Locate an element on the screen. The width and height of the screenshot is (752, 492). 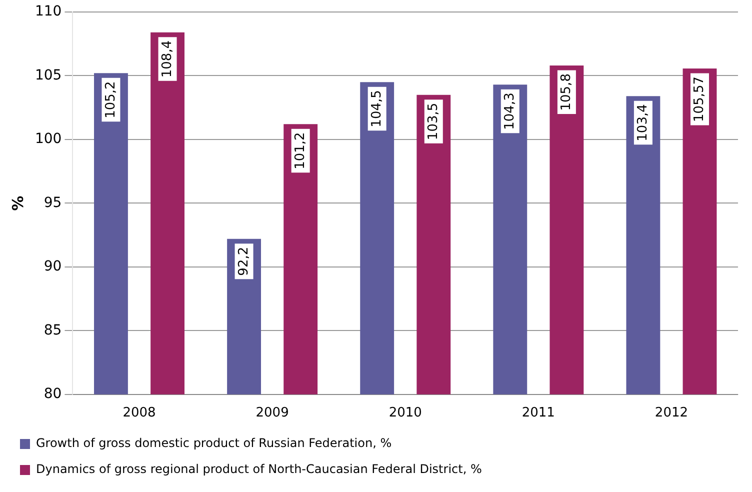
x-tick-label: 2008 is located at coordinates (139, 413).